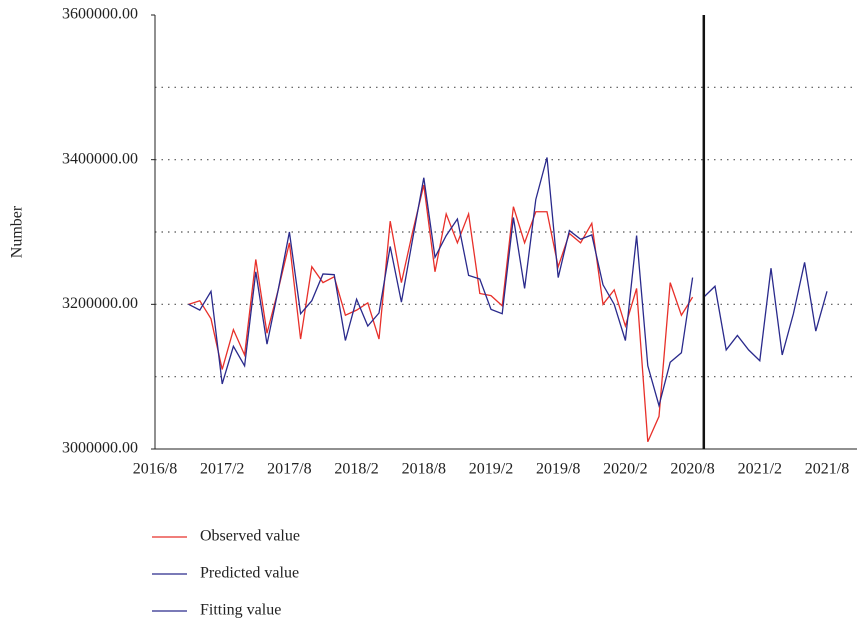 The height and width of the screenshot is (631, 857). I want to click on y-tick-label: 3000000.00, so click(100, 448).